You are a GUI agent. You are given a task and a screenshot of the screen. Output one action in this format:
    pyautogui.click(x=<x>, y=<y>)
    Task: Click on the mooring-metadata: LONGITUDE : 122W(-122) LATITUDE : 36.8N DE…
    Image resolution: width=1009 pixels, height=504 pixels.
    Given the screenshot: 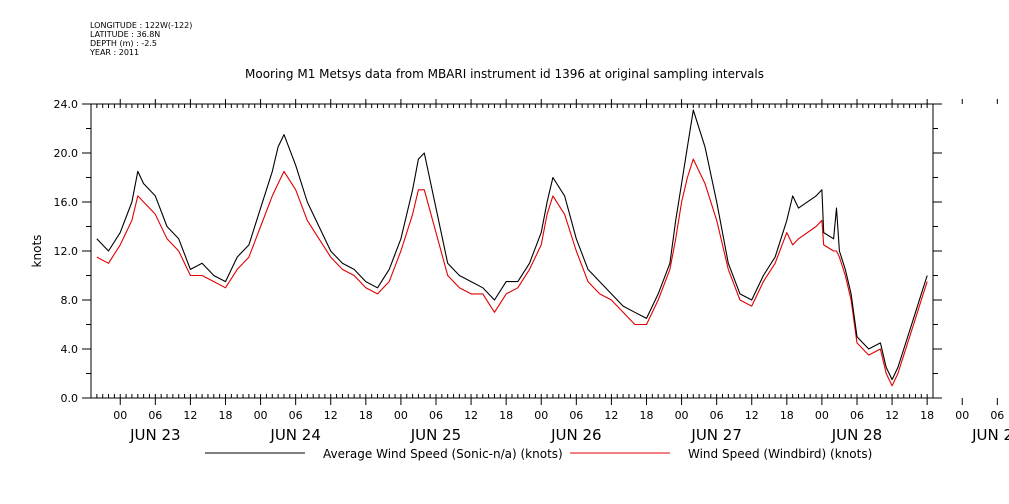 What is the action you would take?
    pyautogui.click(x=141, y=39)
    